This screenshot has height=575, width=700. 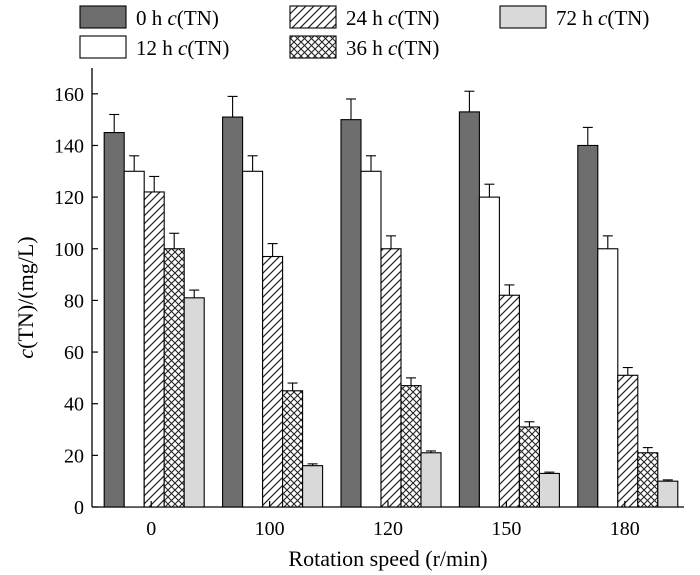 I want to click on x-tick-label: 120, so click(x=388, y=529).